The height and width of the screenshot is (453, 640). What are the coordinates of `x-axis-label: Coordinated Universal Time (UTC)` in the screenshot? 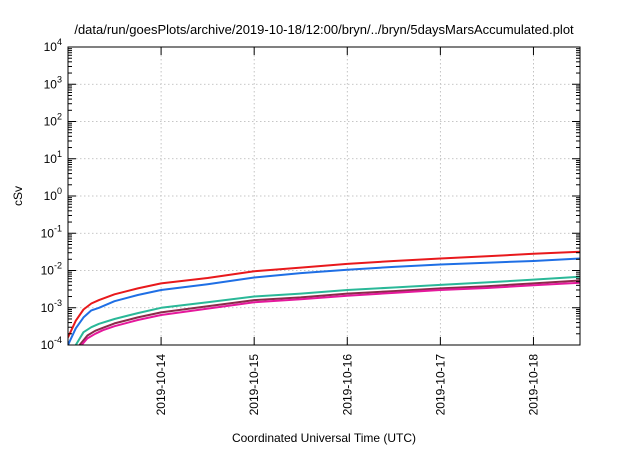 It's located at (324, 438).